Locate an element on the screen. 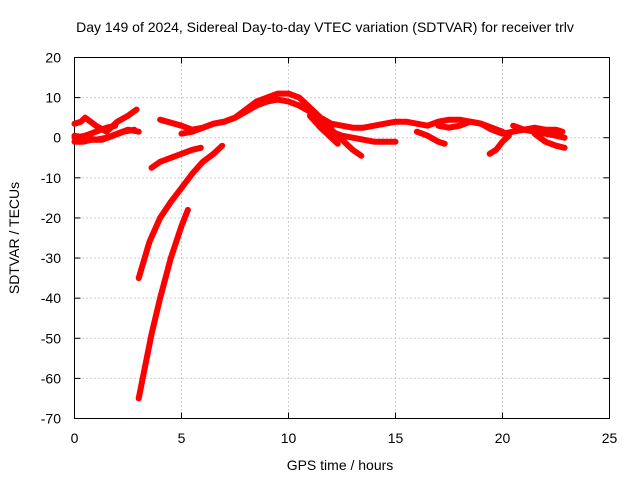 The image size is (640, 480). y-tick-label: 20 is located at coordinates (53, 58).